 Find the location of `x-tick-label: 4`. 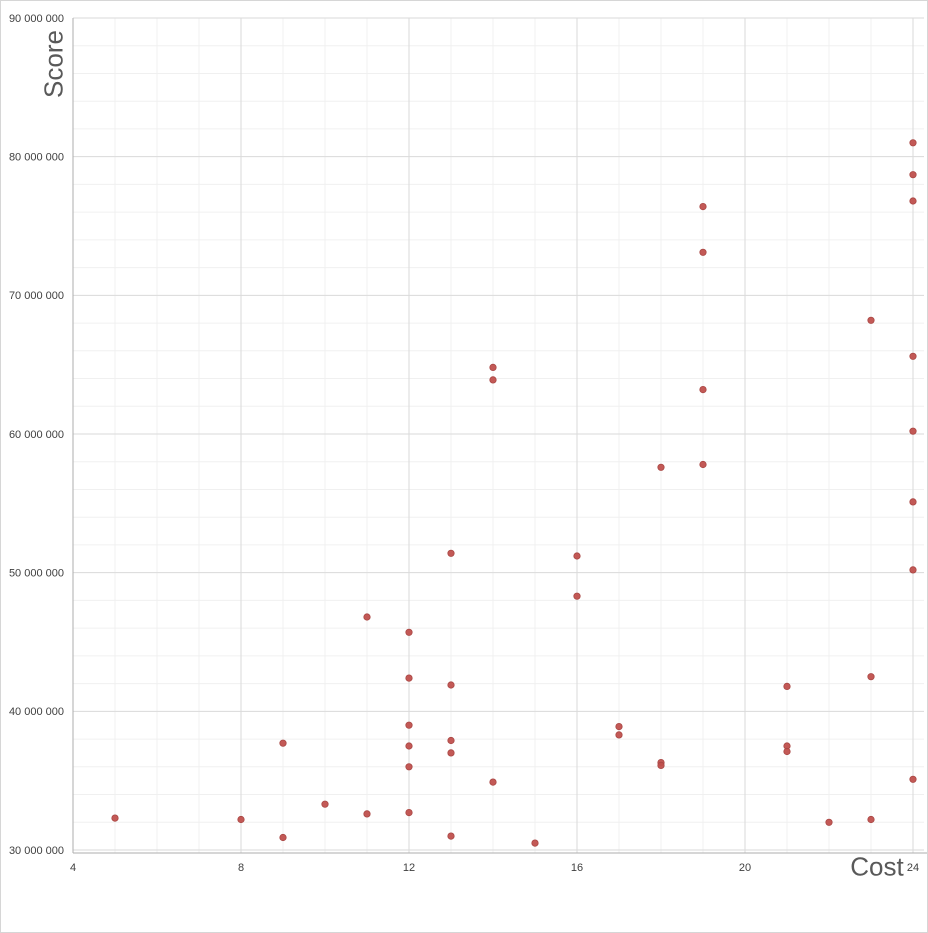

x-tick-label: 4 is located at coordinates (73, 868).